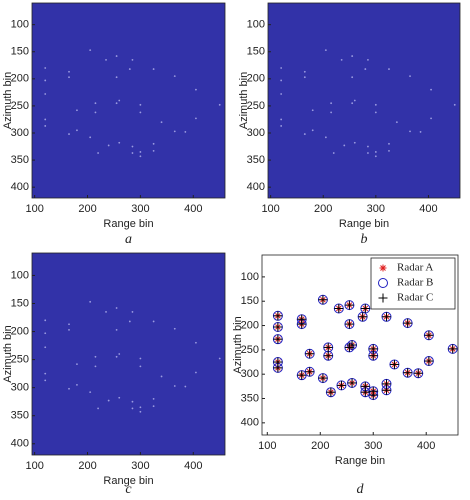  What do you see at coordinates (20, 25) in the screenshot?
I see `y-tick-label: 100` at bounding box center [20, 25].